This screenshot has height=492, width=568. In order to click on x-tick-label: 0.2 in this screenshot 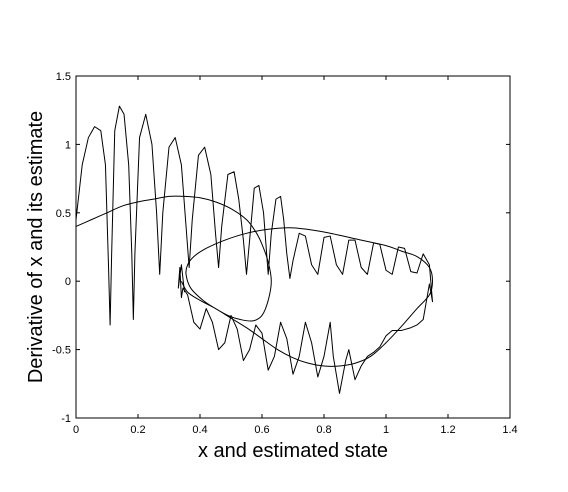, I will do `click(137, 430)`.